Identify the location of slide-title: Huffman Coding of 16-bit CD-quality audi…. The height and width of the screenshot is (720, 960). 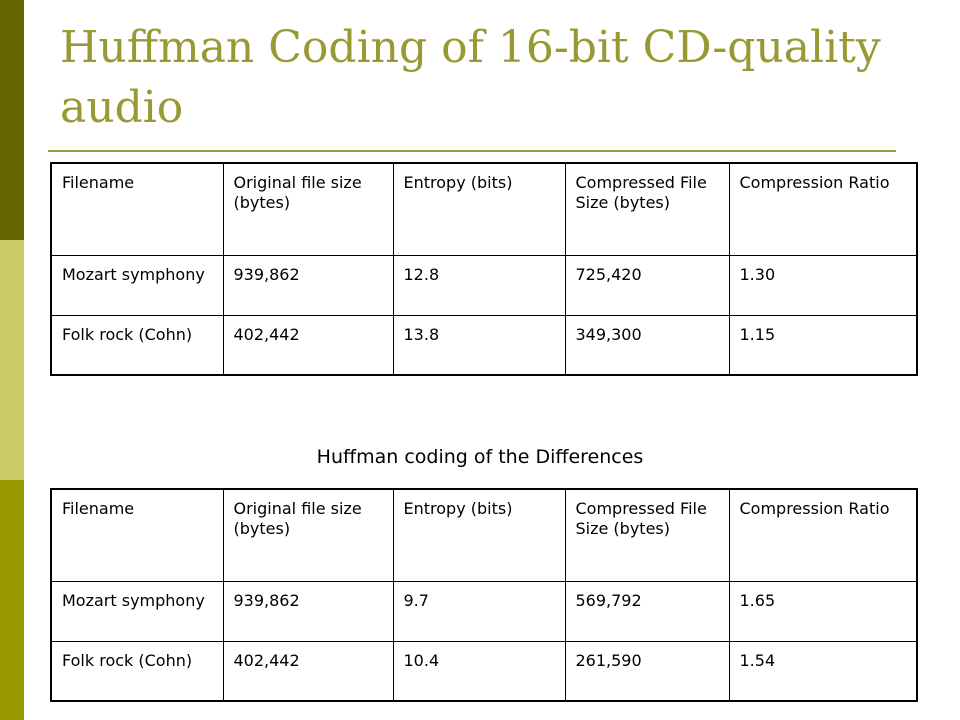
(470, 77).